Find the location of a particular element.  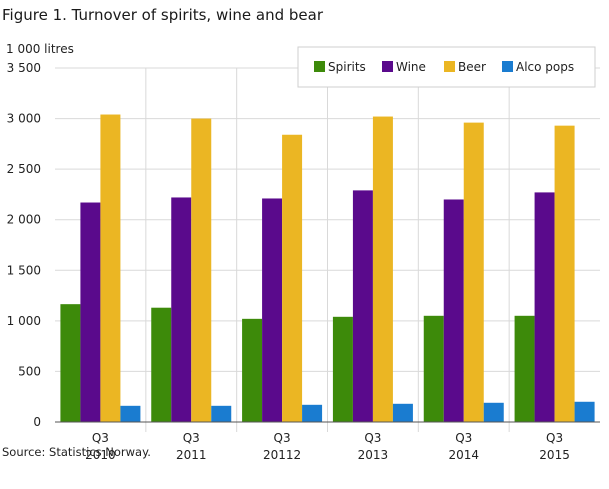

y-tick-label: 3 500 is located at coordinates (24, 68).